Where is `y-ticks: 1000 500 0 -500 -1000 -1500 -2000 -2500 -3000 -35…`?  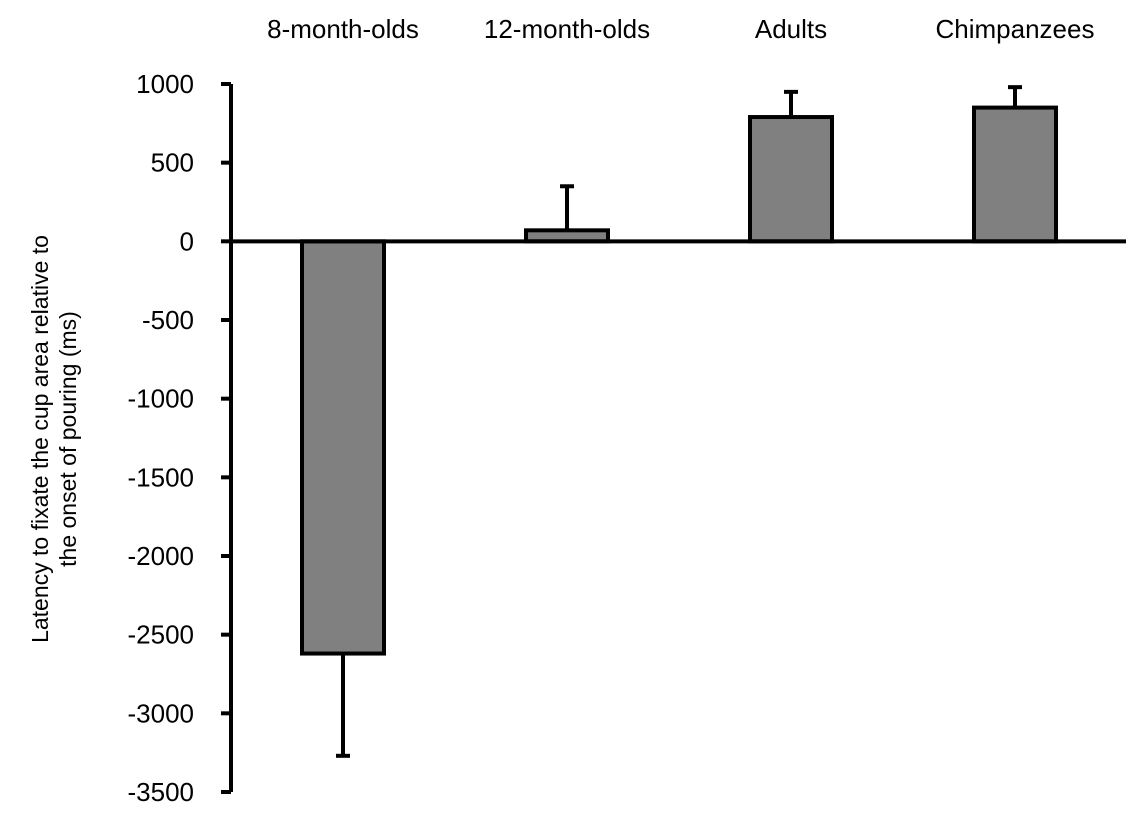 y-ticks: 1000 500 0 -500 -1000 -1500 -2000 -2500 -3000 -35… is located at coordinates (179, 438).